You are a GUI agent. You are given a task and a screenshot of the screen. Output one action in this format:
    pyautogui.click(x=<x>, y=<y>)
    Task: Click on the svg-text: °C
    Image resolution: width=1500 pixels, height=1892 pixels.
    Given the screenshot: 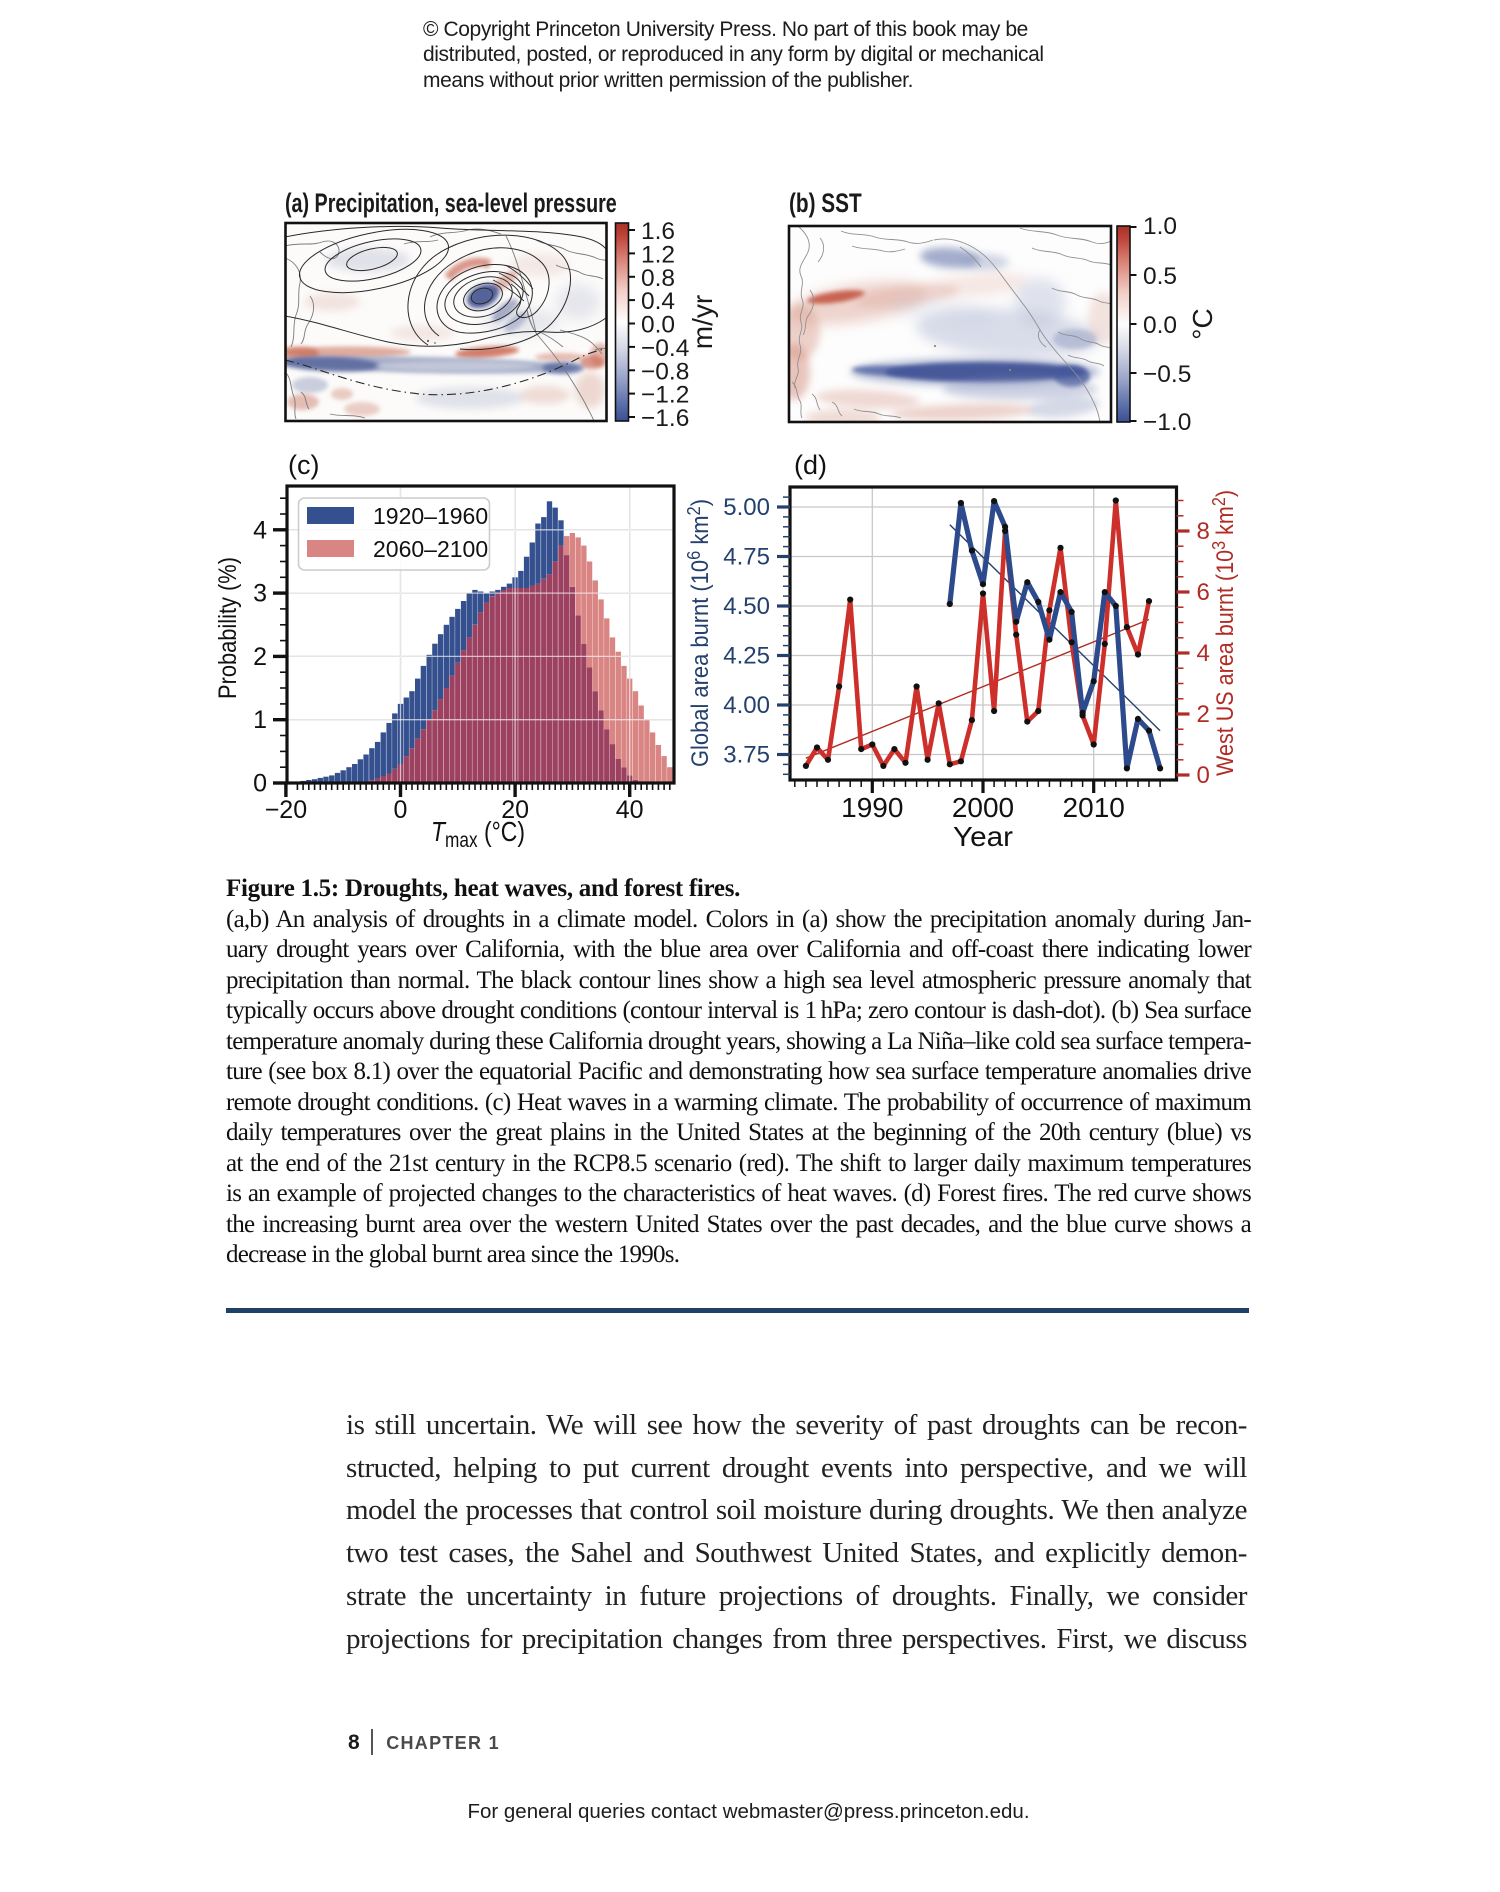 What is the action you would take?
    pyautogui.click(x=1202, y=323)
    